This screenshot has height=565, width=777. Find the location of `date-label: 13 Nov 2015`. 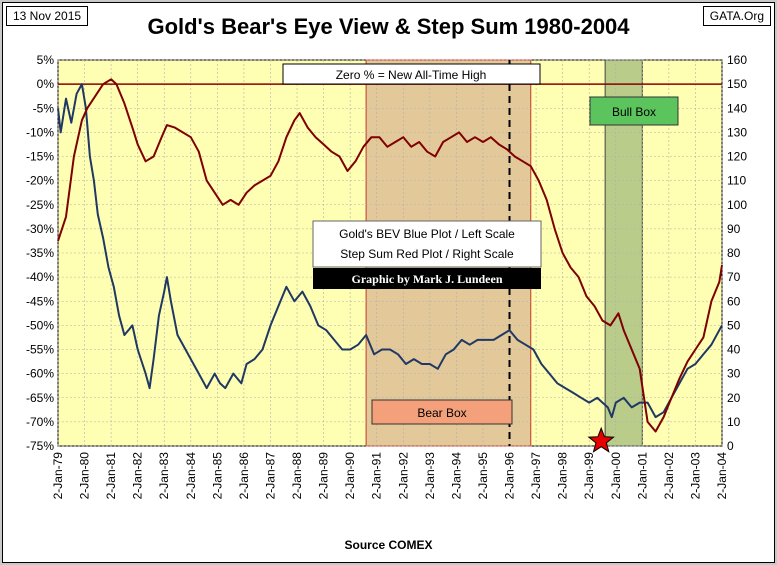

date-label: 13 Nov 2015 is located at coordinates (47, 16).